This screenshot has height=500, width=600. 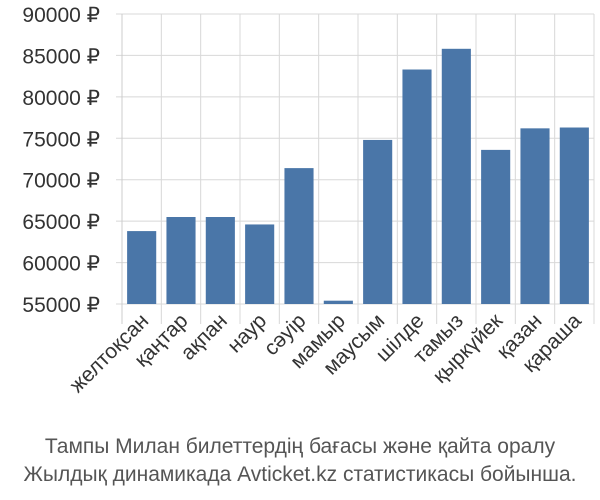 I want to click on y-tick-label: 70000 ₽, so click(x=61, y=181).